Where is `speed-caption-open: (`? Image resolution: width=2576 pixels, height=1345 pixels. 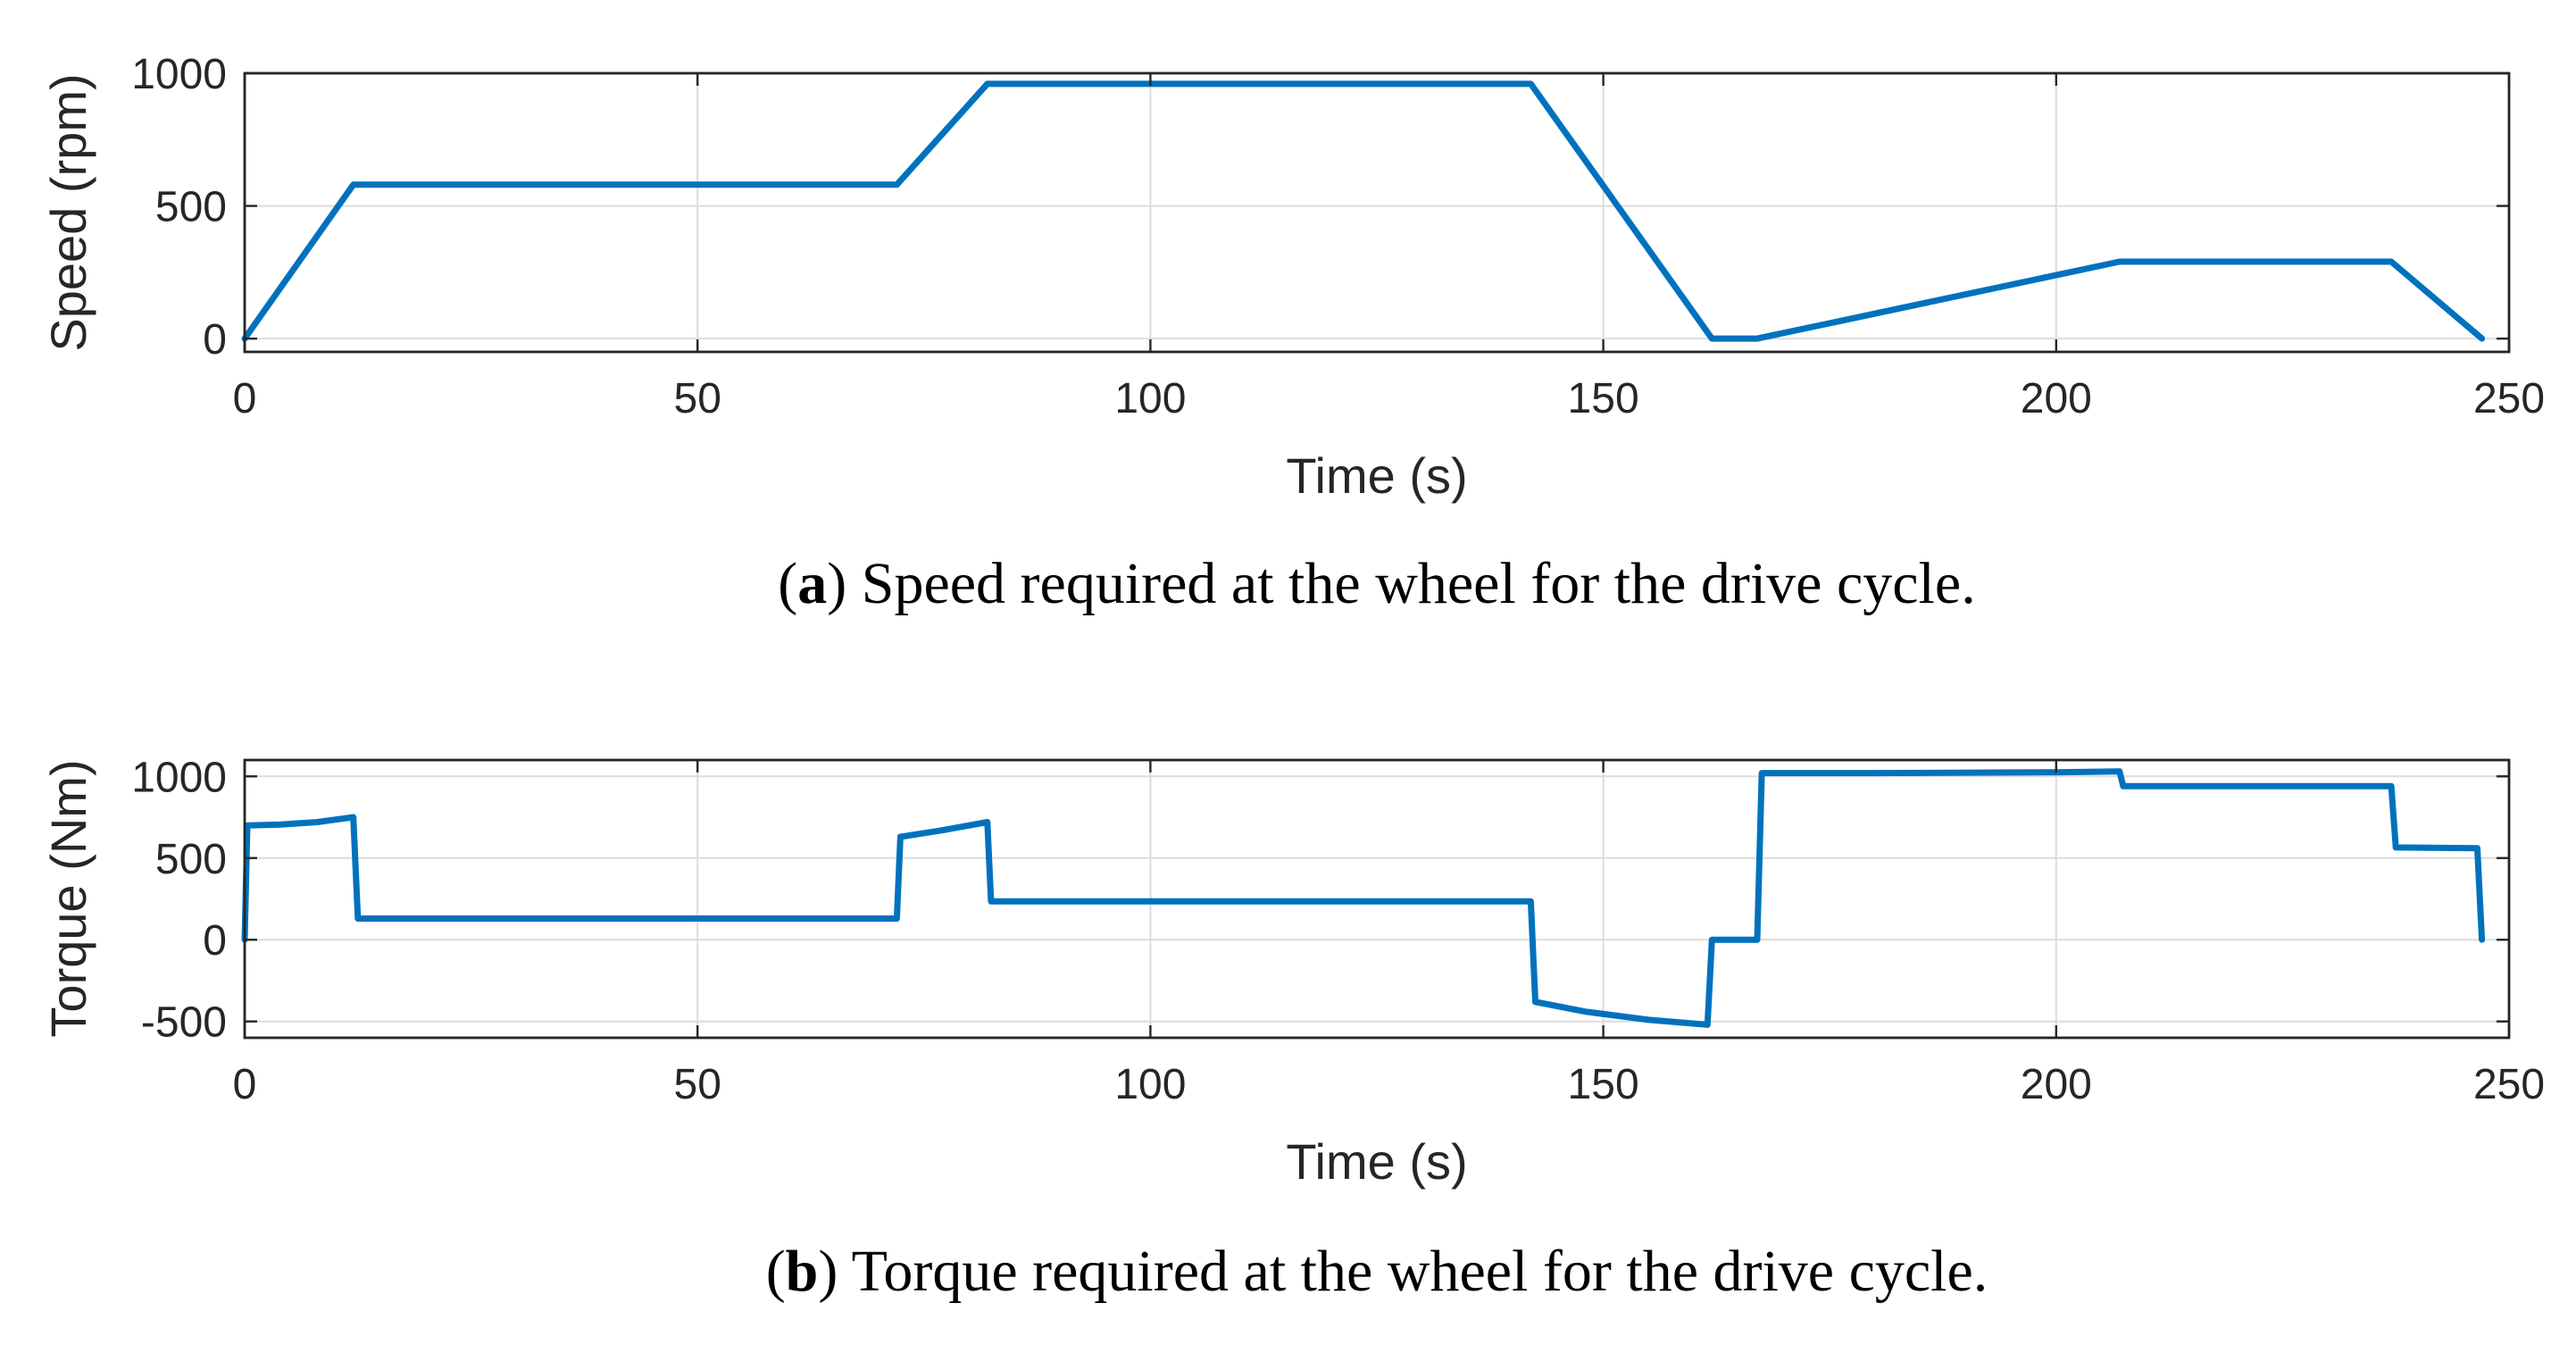
speed-caption-open: ( is located at coordinates (787, 583).